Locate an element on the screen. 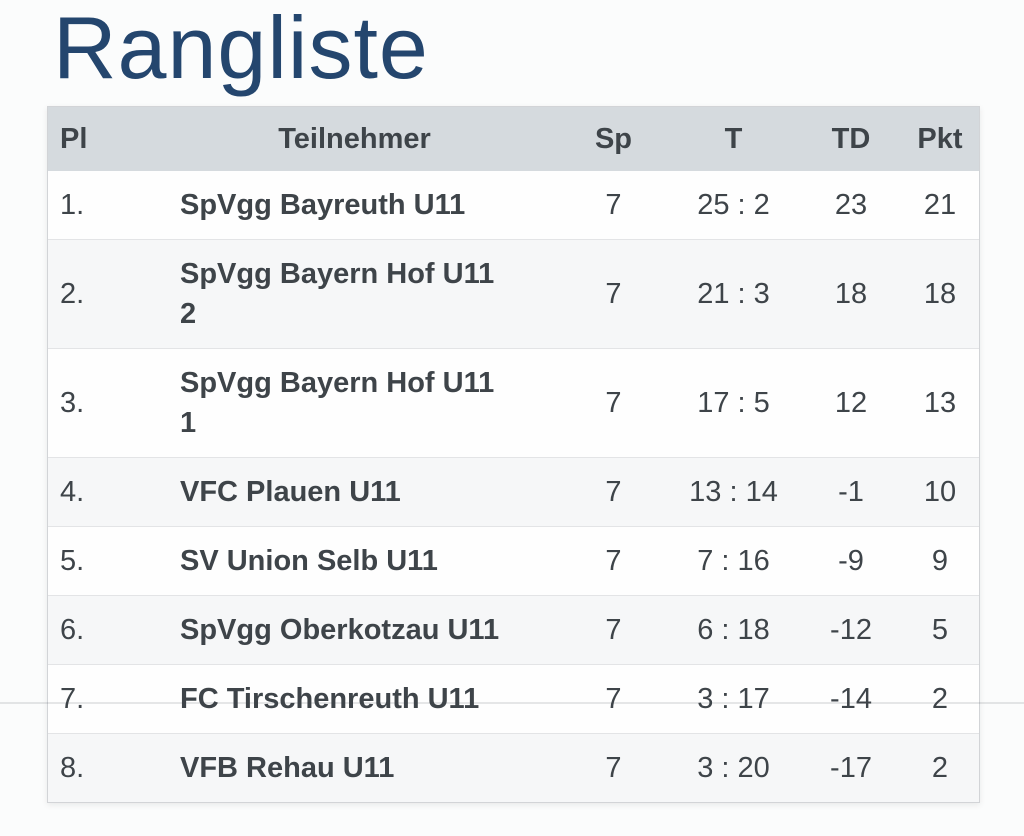 This screenshot has height=836, width=1024. cell-team: VFC Plauen U11 is located at coordinates (354, 492).